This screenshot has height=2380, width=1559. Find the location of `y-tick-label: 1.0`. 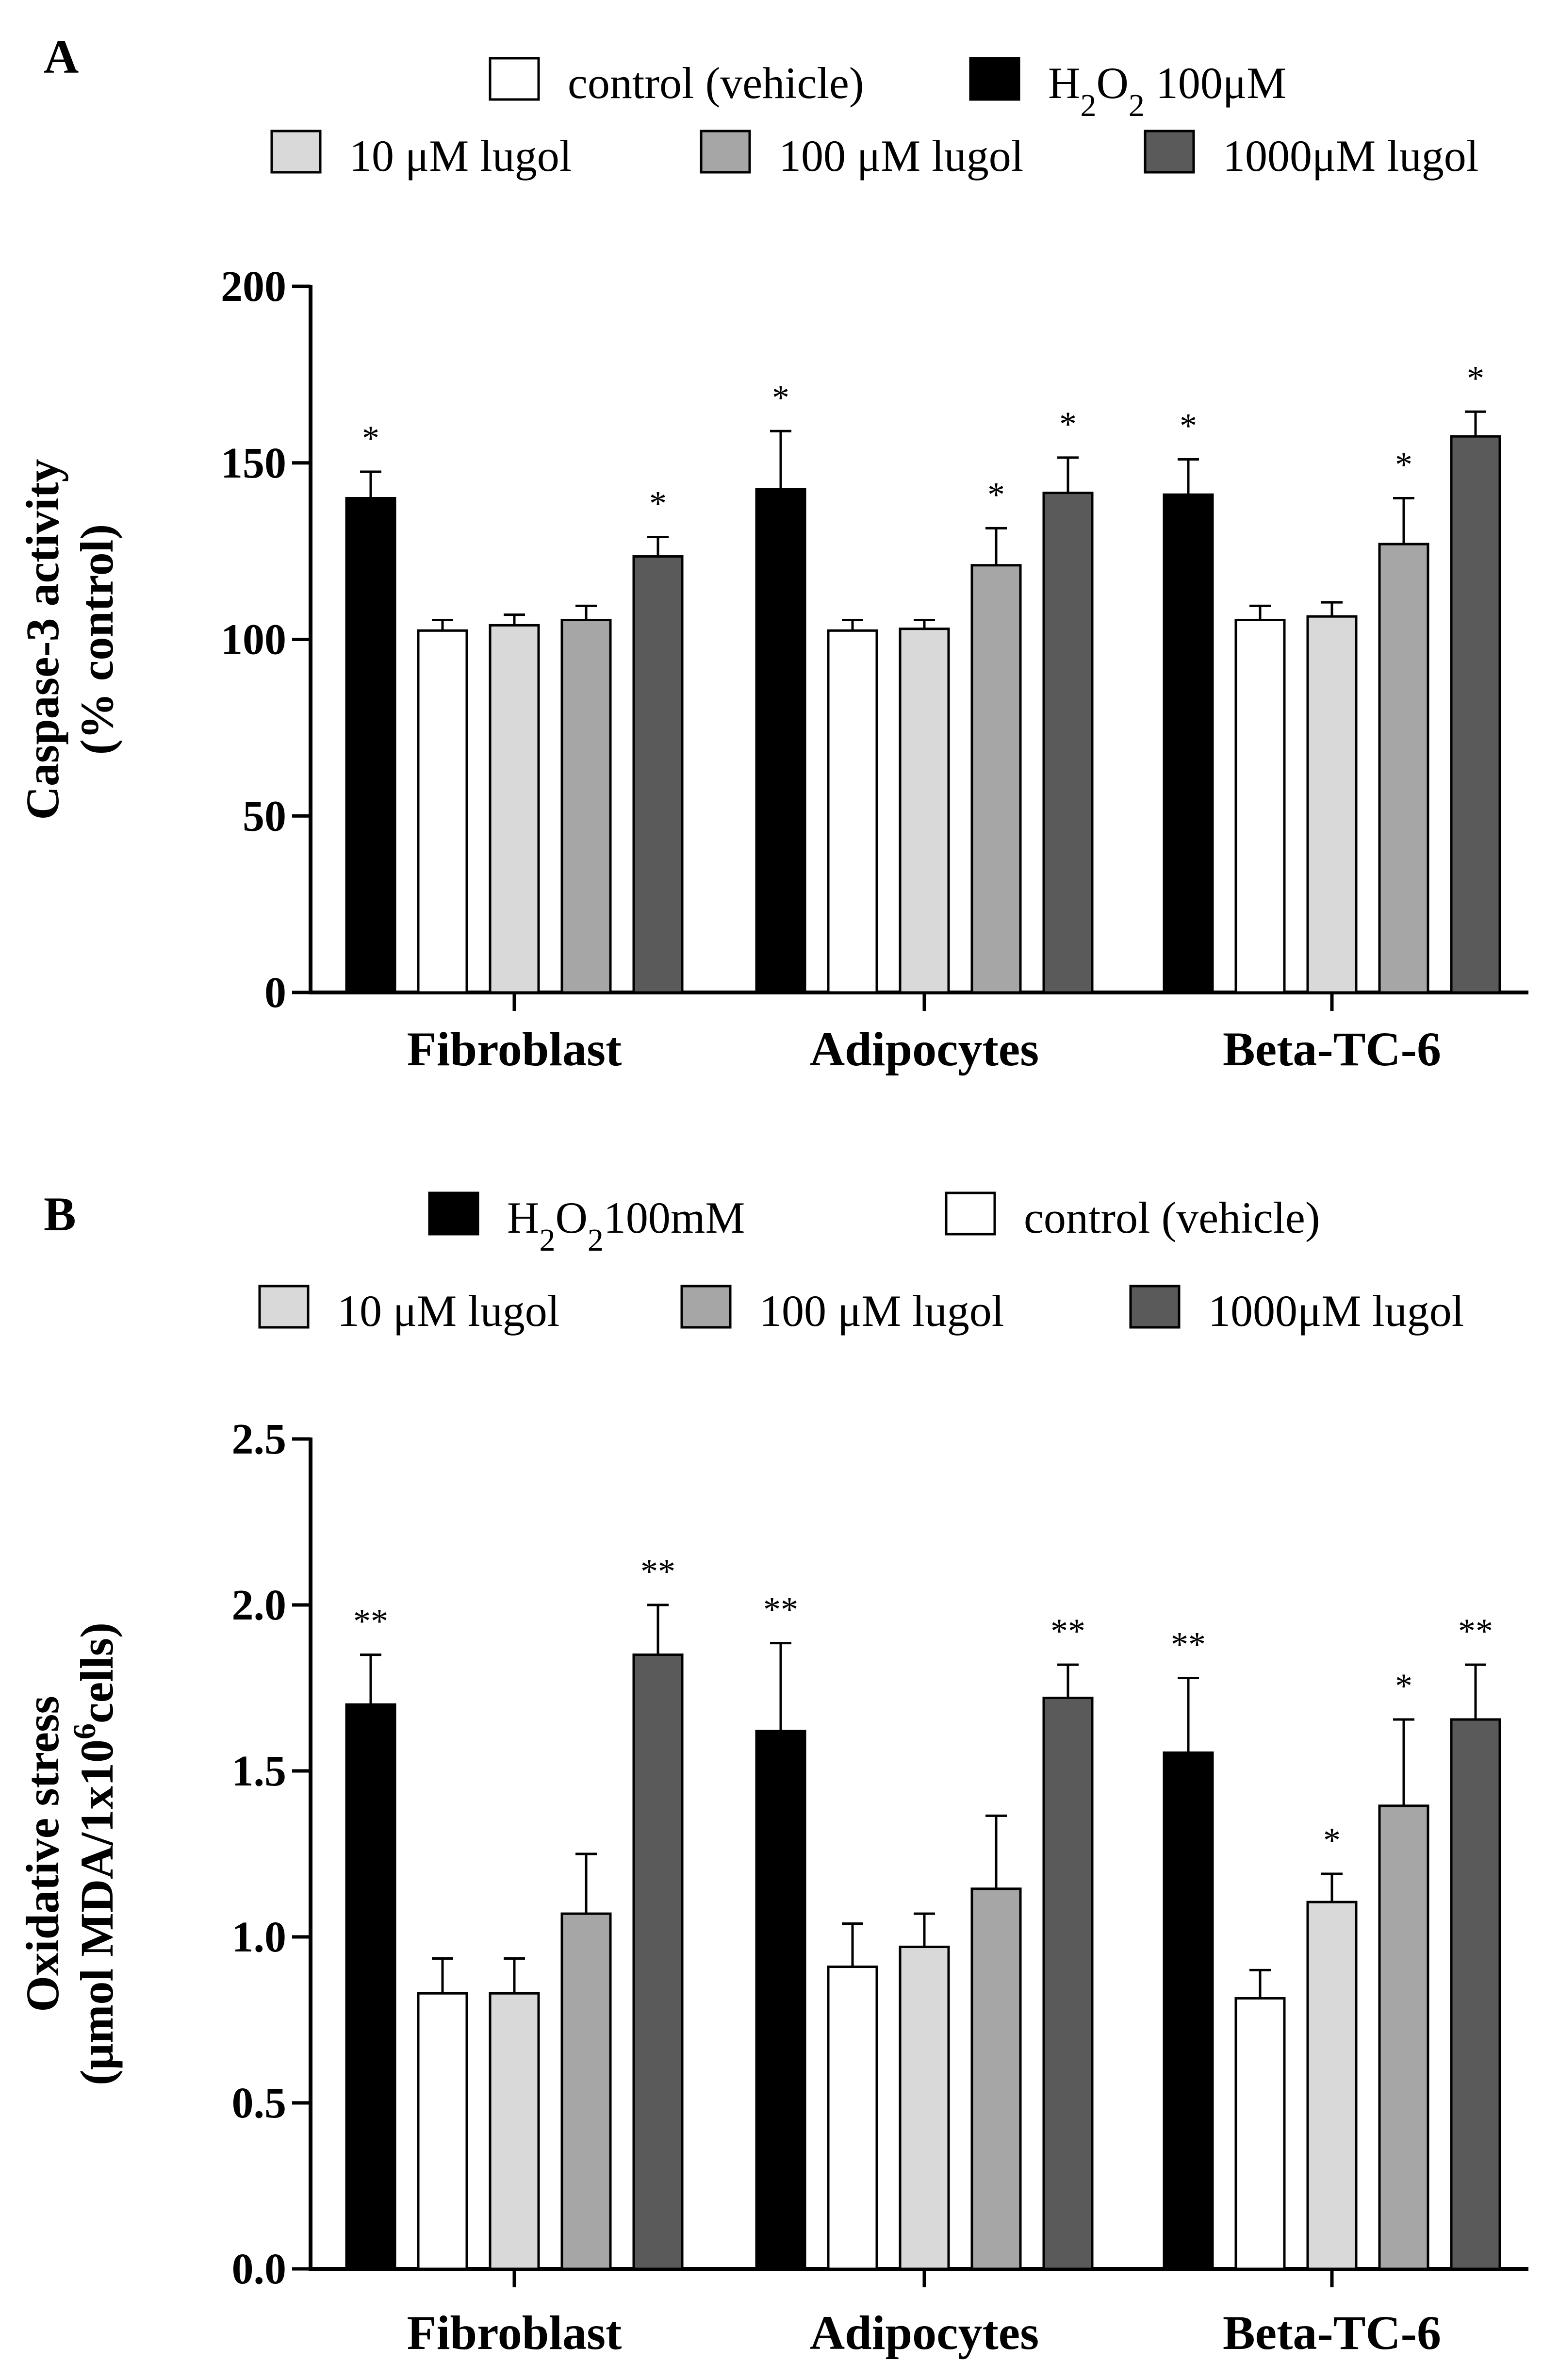

y-tick-label: 1.0 is located at coordinates (260, 1937).